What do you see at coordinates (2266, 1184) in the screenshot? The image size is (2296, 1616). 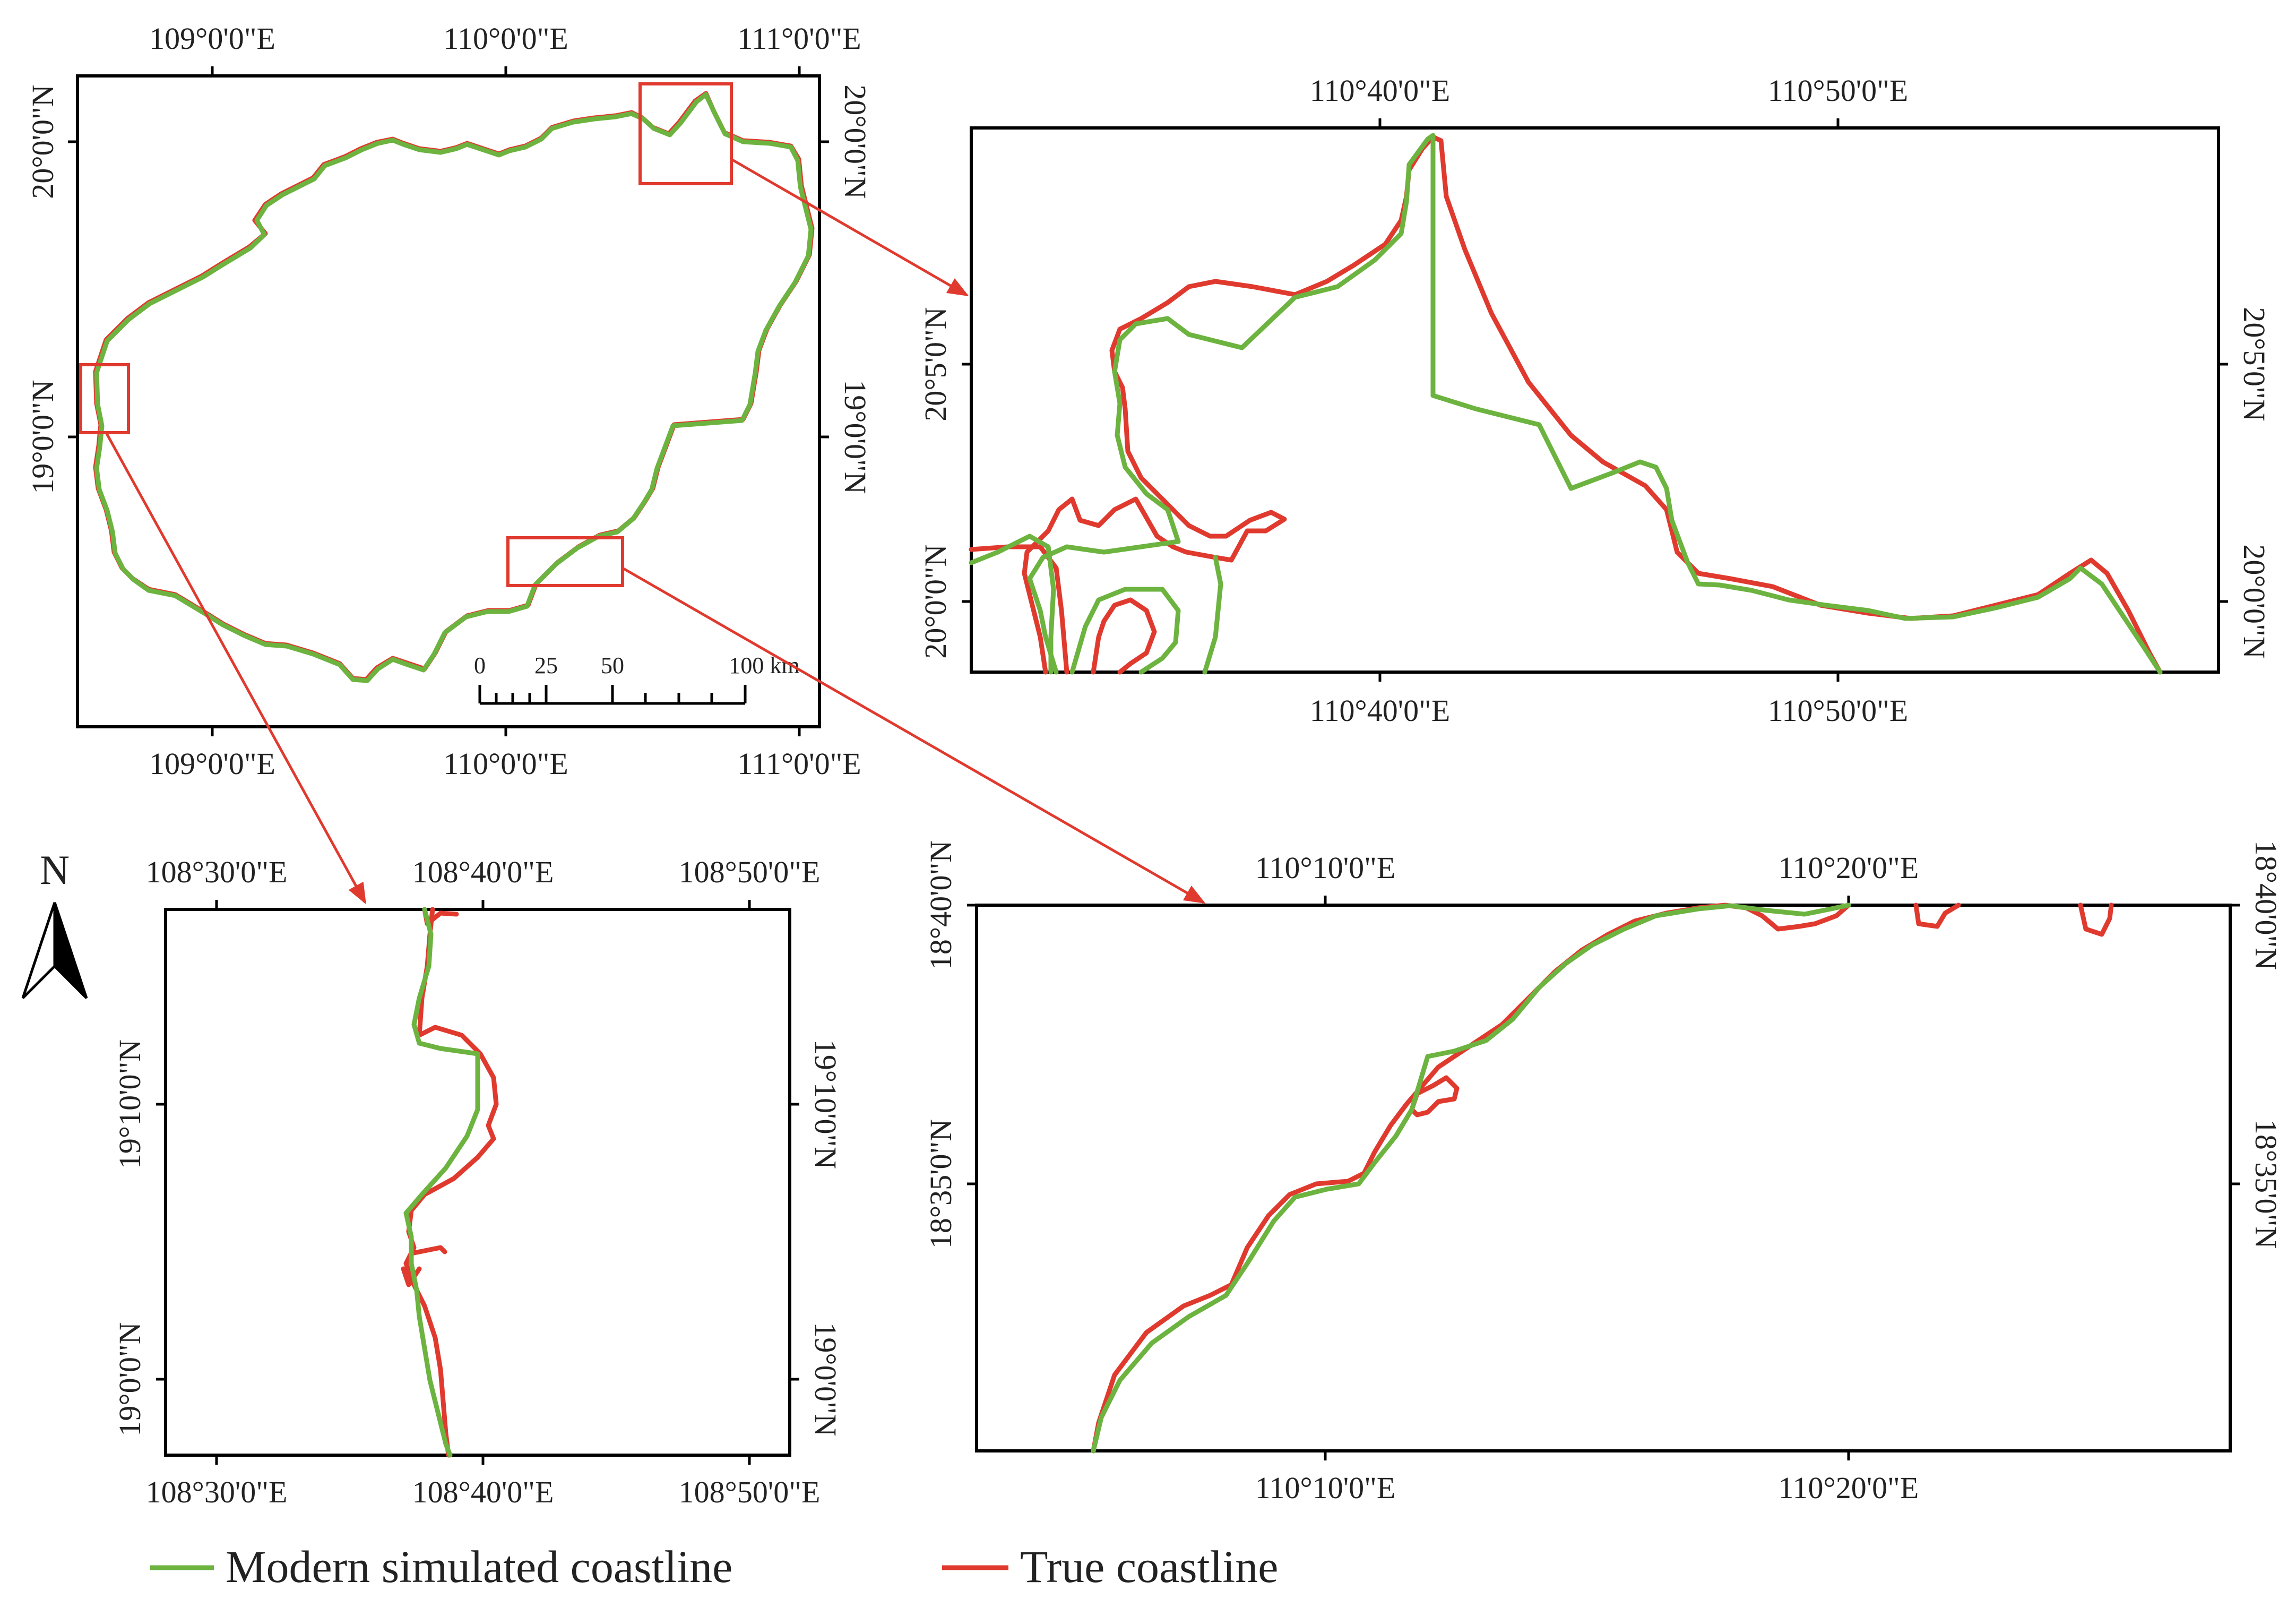 I see `s-right-lat-2: 18°35'0"N` at bounding box center [2266, 1184].